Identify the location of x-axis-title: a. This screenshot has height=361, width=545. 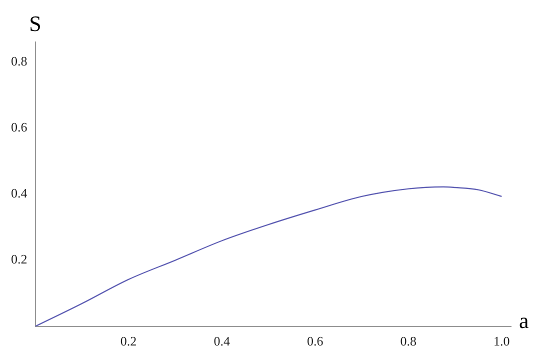
(524, 321).